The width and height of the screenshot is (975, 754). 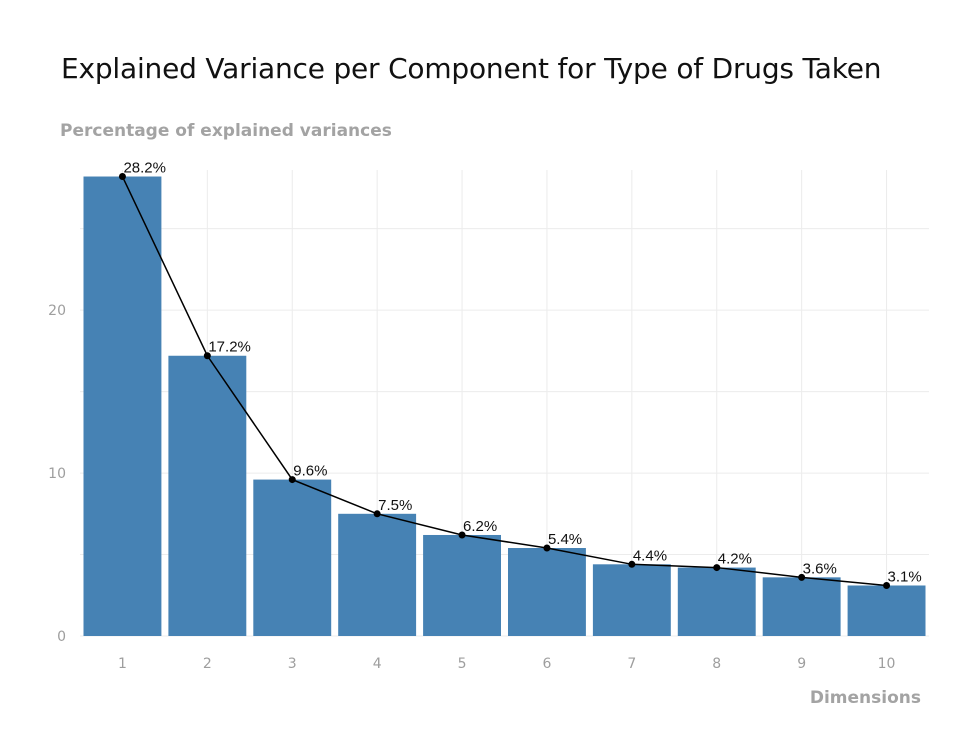 I want to click on x-tick-label: 2, so click(x=207, y=664).